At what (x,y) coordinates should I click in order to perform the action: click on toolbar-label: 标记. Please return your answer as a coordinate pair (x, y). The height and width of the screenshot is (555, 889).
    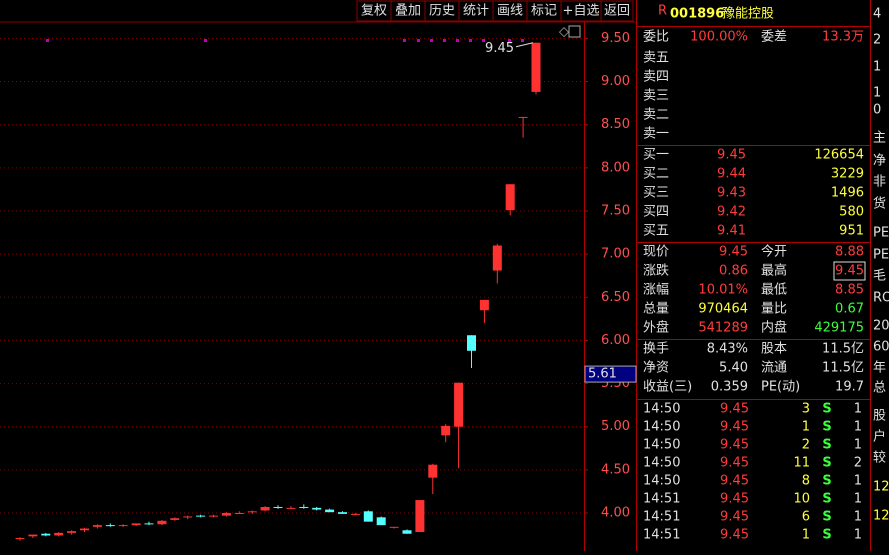
    Looking at the image, I should click on (544, 11).